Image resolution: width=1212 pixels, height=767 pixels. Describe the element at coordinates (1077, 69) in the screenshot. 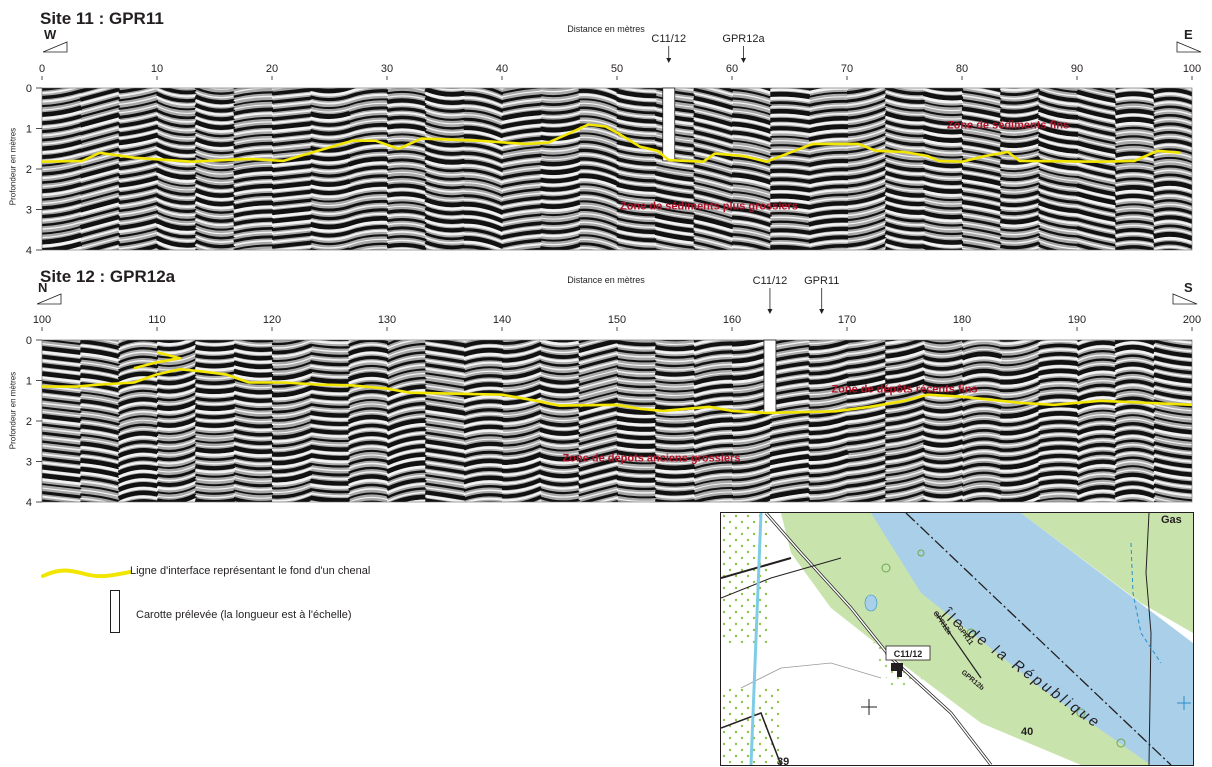

I see `x-tick-label: 90` at that location.